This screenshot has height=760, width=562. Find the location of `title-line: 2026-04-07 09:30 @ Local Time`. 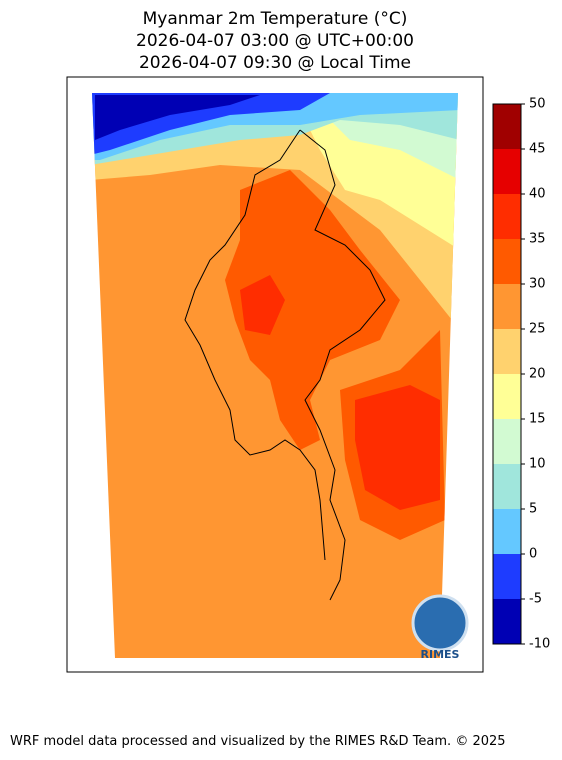

title-line: 2026-04-07 09:30 @ Local Time is located at coordinates (275, 63).